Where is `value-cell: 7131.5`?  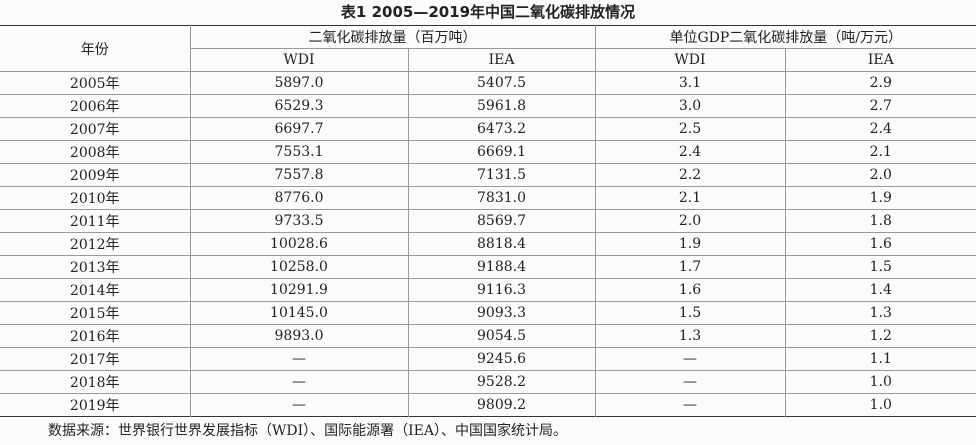
value-cell: 7131.5 is located at coordinates (501, 175).